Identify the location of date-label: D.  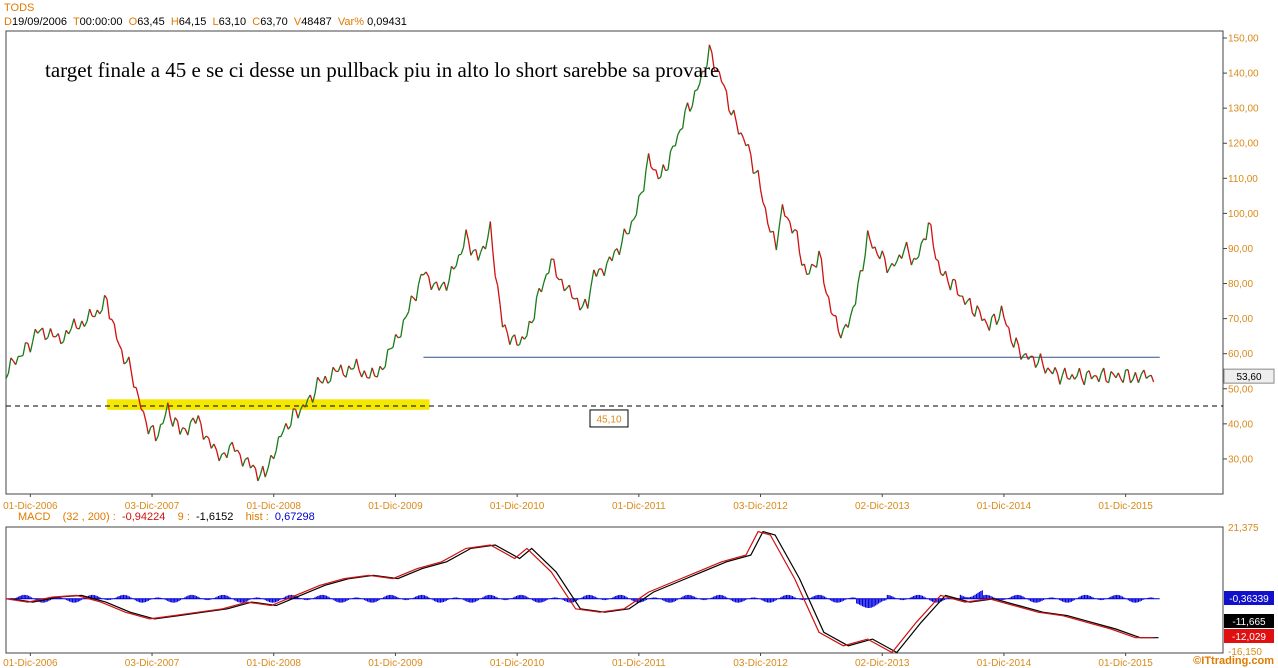
(8, 22).